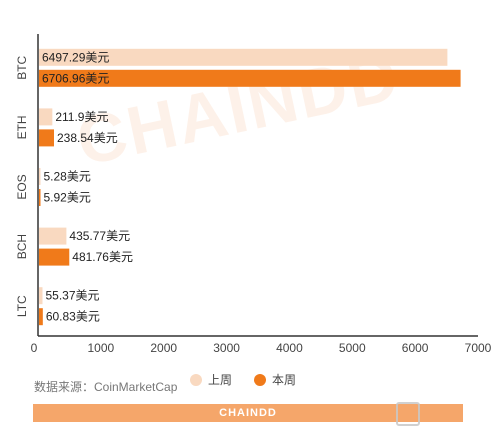  What do you see at coordinates (478, 348) in the screenshot?
I see `x-tick-label: 7000` at bounding box center [478, 348].